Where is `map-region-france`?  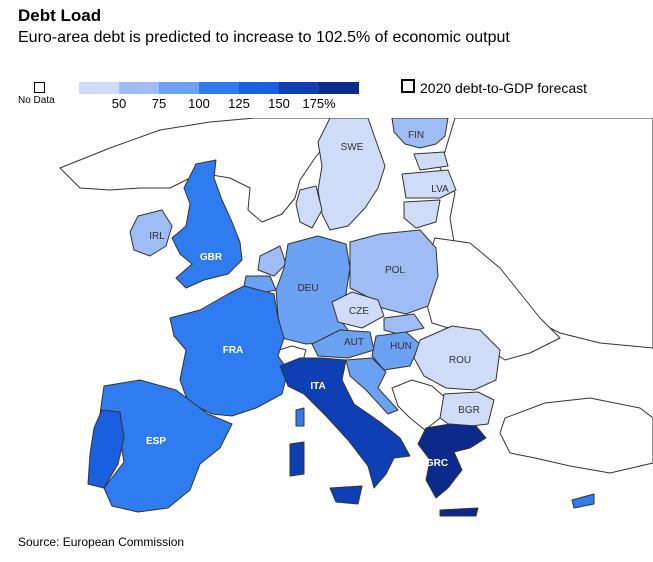 map-region-france is located at coordinates (229, 351).